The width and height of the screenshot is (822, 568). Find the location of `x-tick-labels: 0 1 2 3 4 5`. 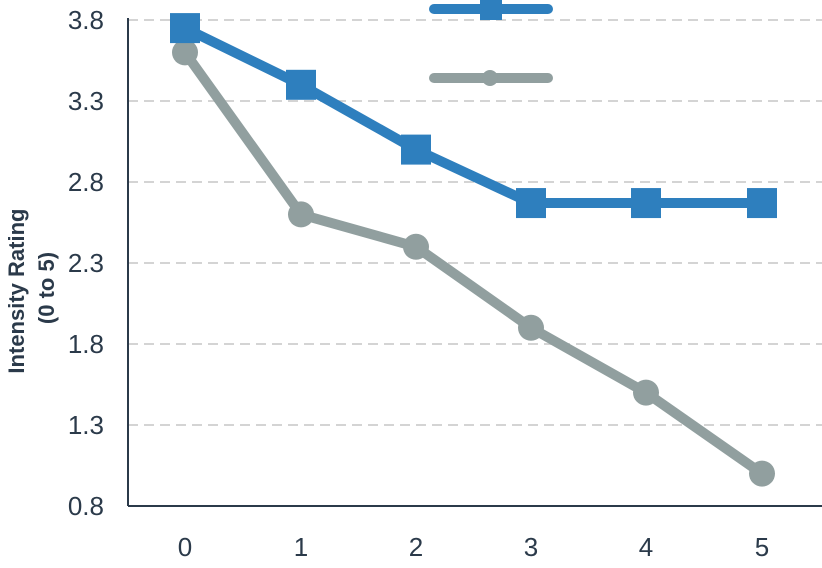

x-tick-labels: 0 1 2 3 4 5 is located at coordinates (473, 547).